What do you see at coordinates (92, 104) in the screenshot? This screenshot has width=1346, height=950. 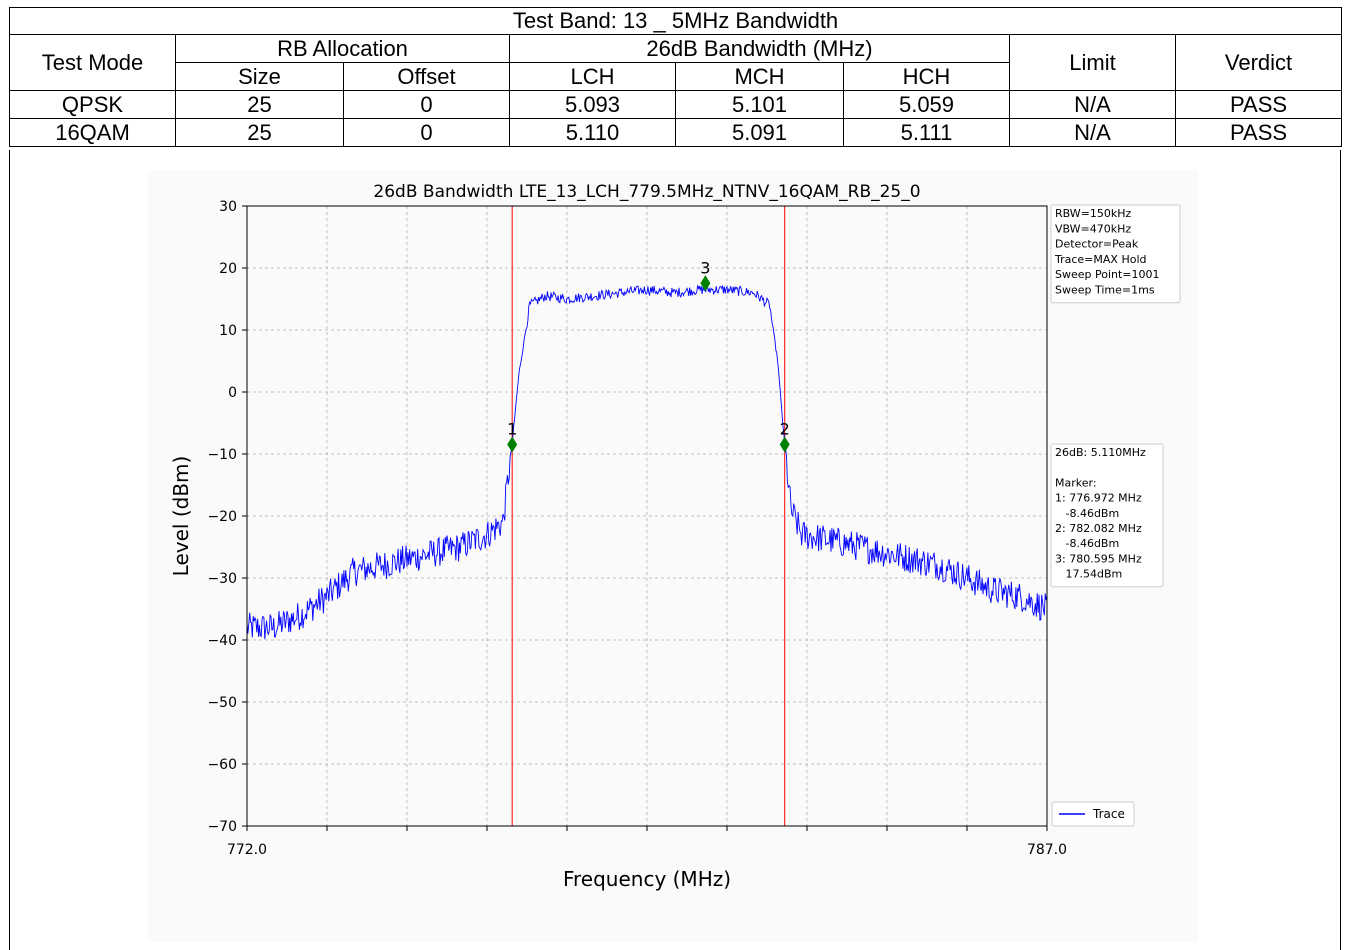 I see `cell-mode: QPSK` at bounding box center [92, 104].